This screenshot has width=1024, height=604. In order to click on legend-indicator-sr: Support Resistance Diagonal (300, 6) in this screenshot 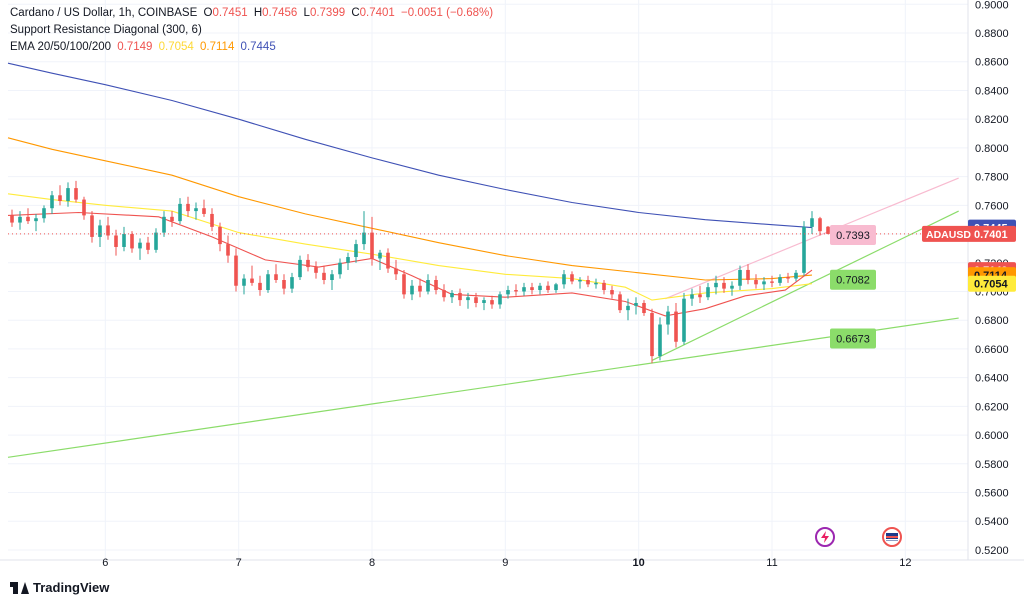, I will do `click(253, 30)`.